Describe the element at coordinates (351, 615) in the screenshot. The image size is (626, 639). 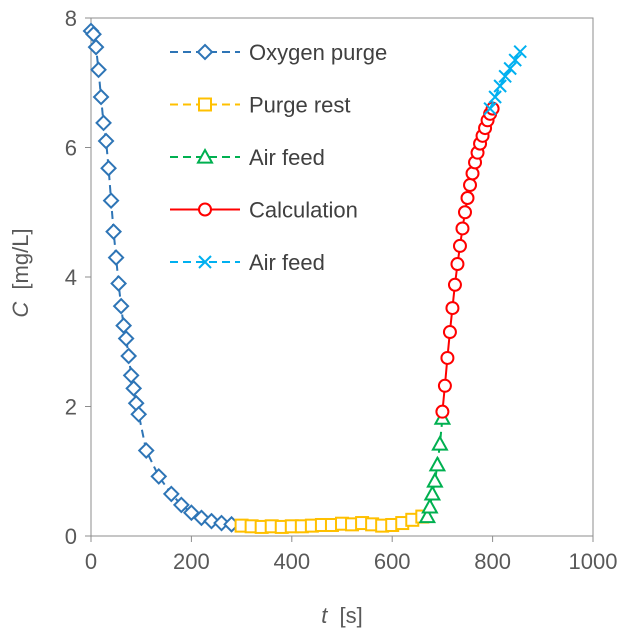
I see `x-axis-unit: [s]` at that location.